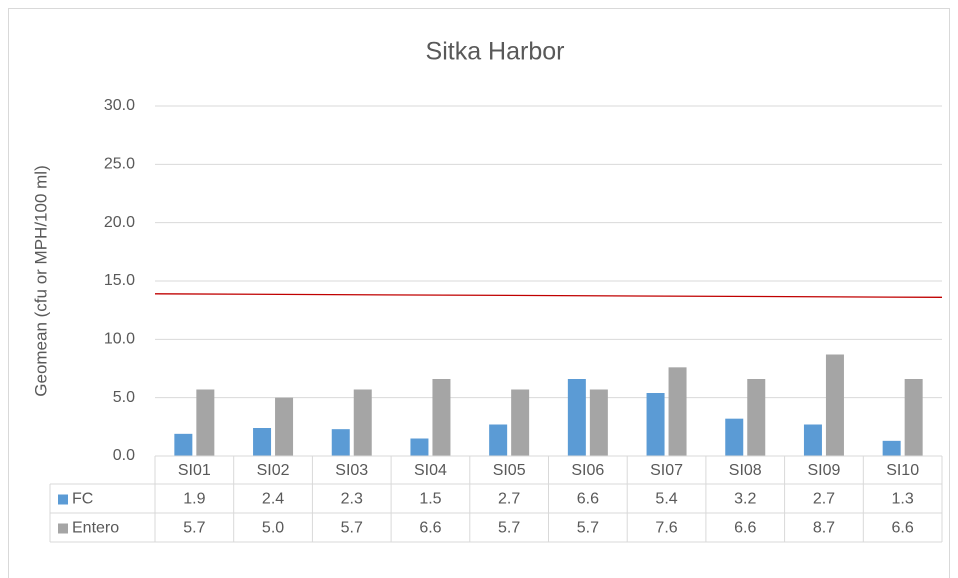  Describe the element at coordinates (119, 280) in the screenshot. I see `y-tick-label: 15.0` at that location.